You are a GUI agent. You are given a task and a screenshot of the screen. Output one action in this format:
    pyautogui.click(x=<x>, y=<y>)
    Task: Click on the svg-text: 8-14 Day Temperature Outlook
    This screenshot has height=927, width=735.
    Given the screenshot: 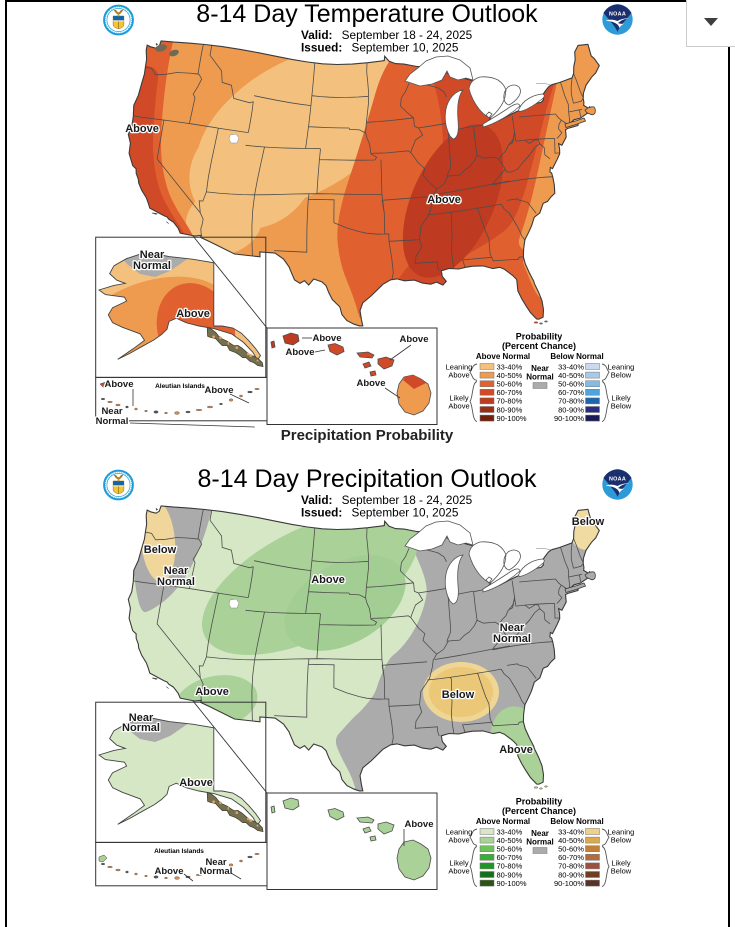 What is the action you would take?
    pyautogui.click(x=367, y=14)
    